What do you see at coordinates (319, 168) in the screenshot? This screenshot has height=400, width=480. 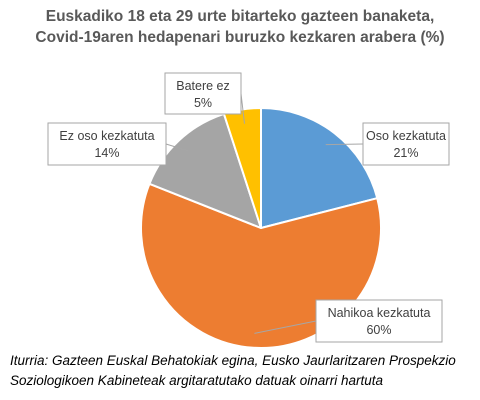 I see `pie-slice-oso-kezkatuta` at bounding box center [319, 168].